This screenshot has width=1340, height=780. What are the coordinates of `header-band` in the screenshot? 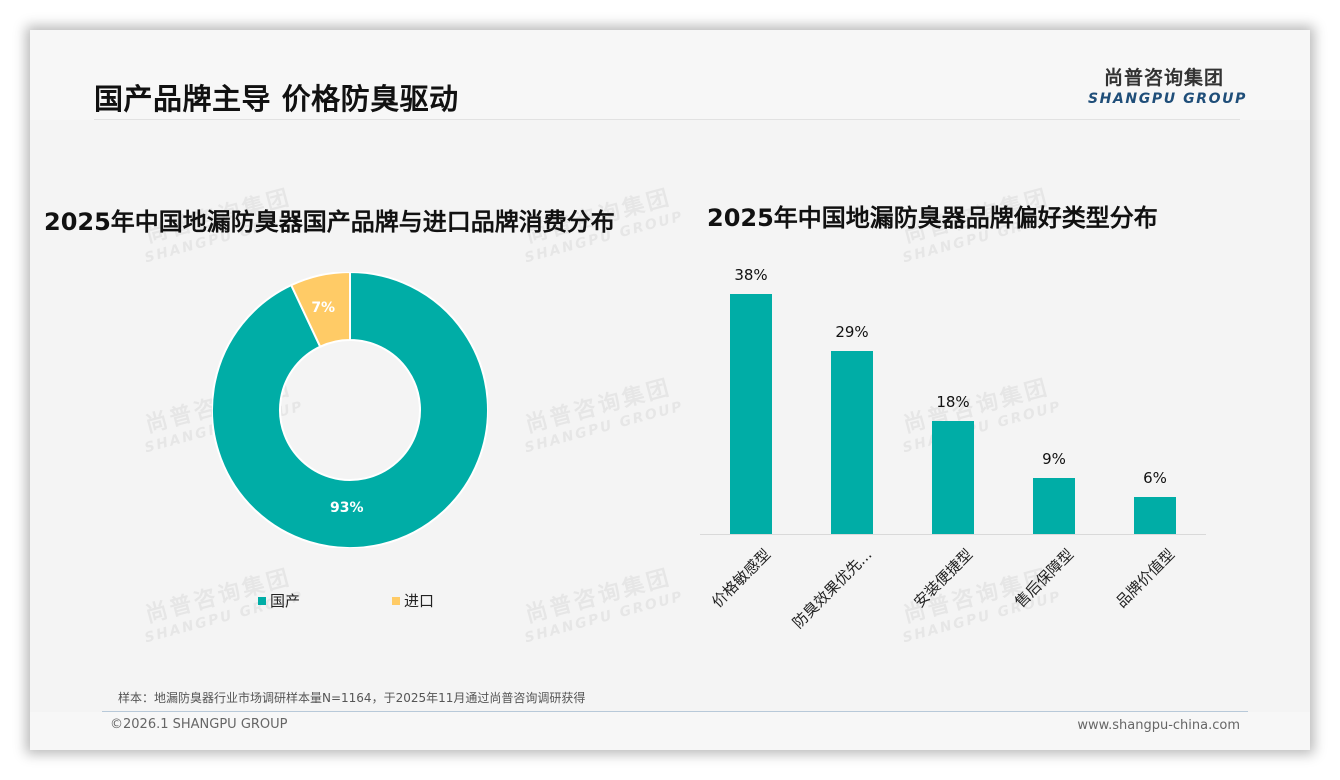 It's located at (670, 75).